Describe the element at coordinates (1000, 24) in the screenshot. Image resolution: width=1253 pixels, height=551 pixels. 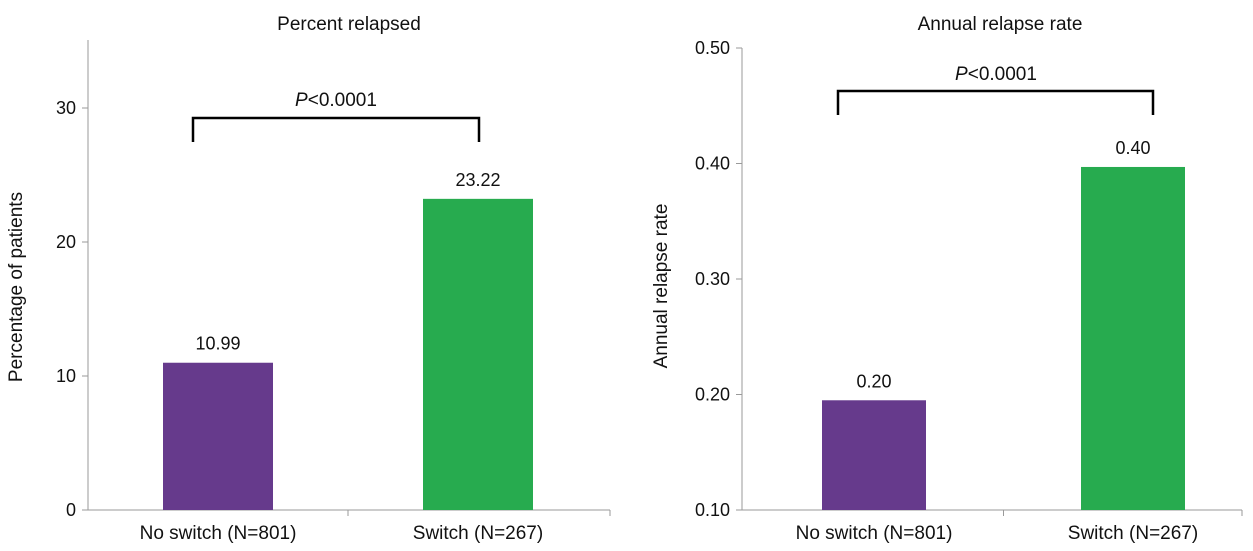
I see `chart-title: Annual relapse rate` at that location.